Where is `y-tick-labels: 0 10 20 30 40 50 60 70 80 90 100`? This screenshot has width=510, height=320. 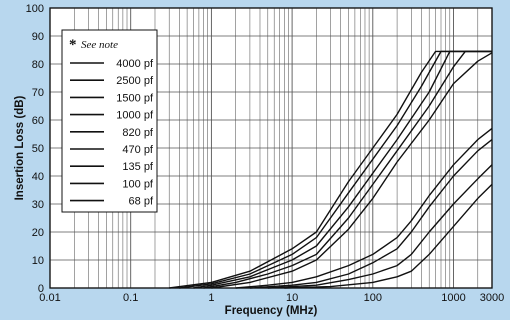
y-tick-labels: 0 10 20 30 40 50 60 70 80 90 100 is located at coordinates (35, 149).